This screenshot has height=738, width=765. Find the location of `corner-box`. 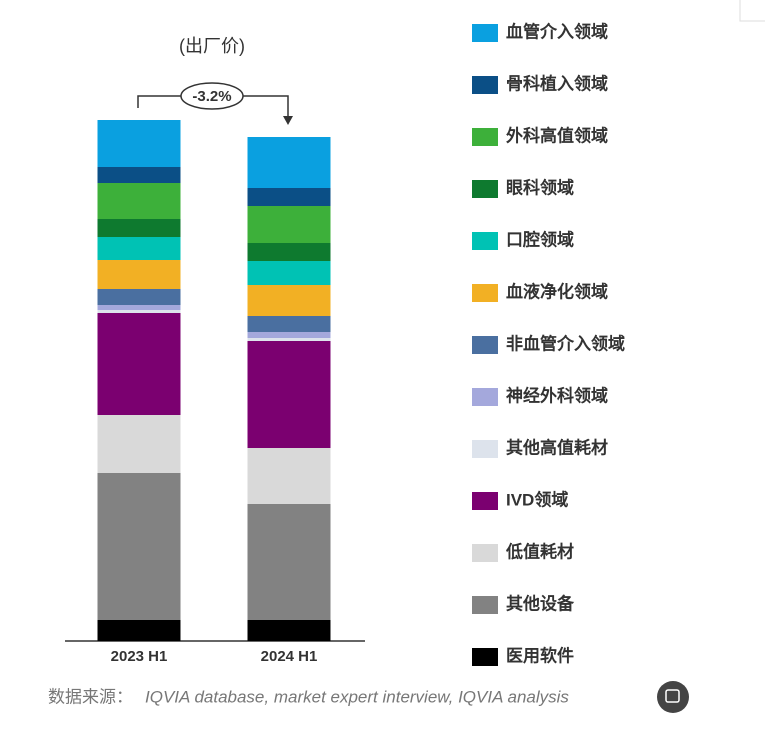

corner-box is located at coordinates (752, 11).